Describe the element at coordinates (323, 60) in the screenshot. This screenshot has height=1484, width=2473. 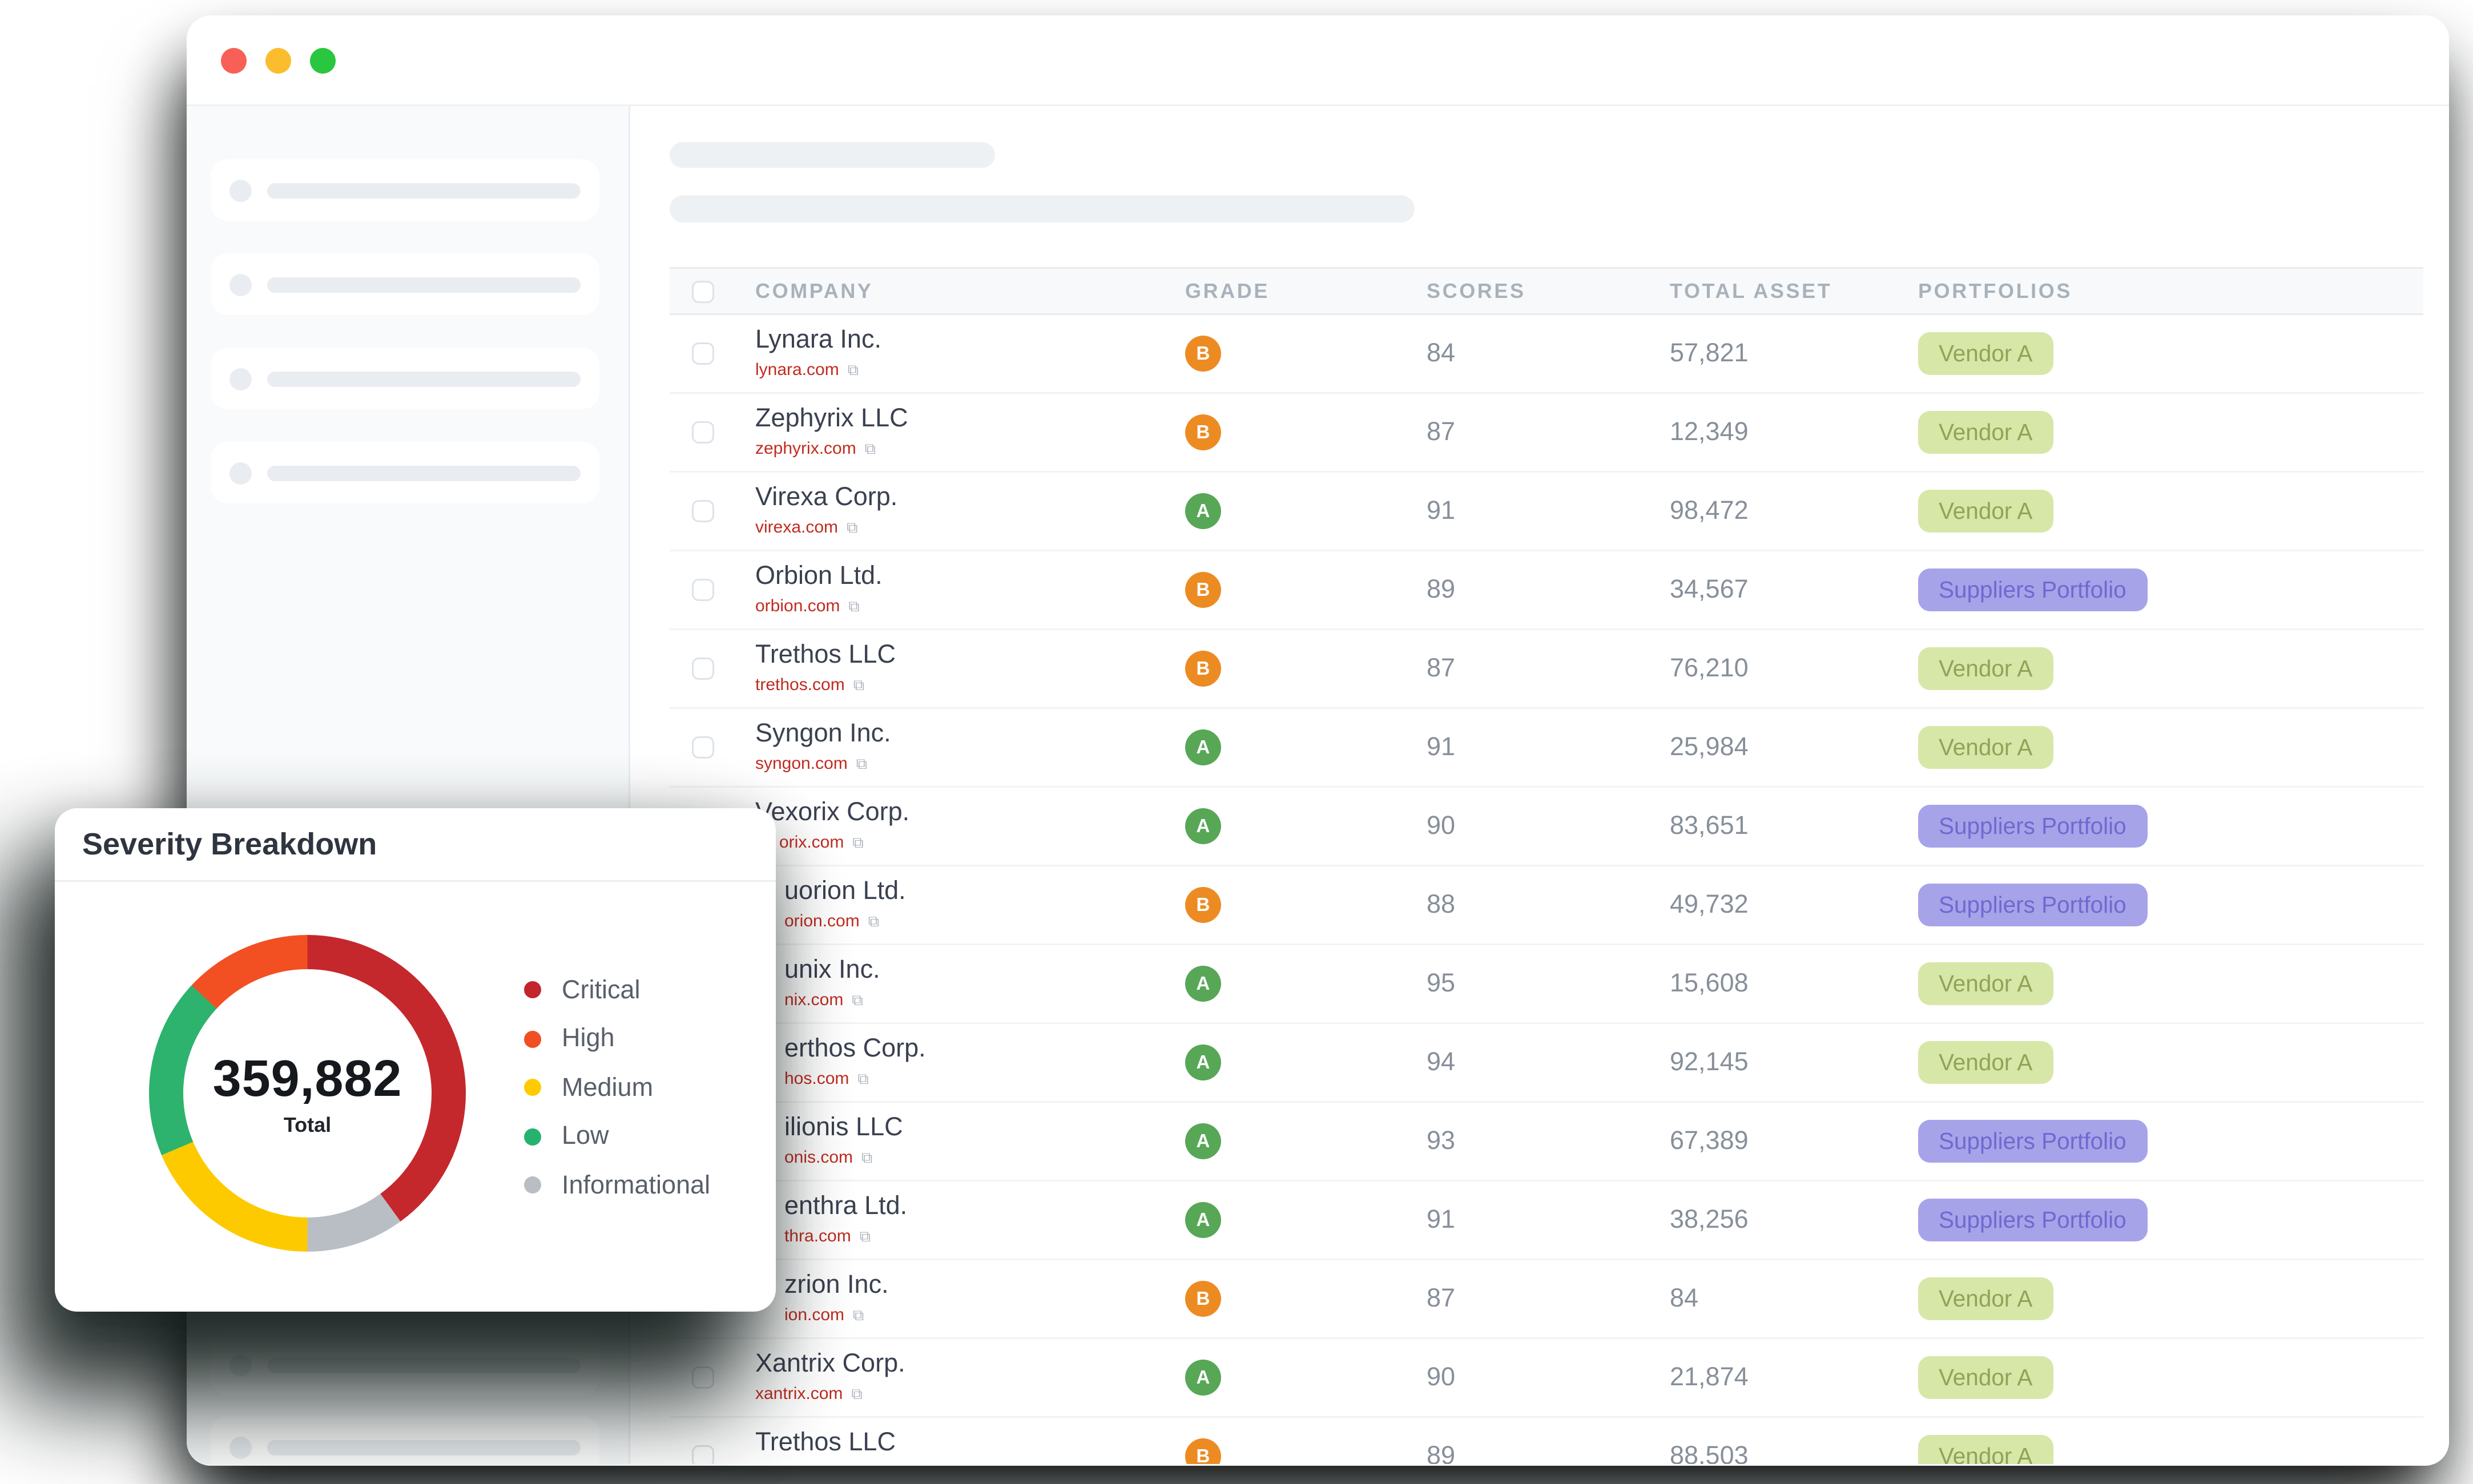
I see `maximize-button` at that location.